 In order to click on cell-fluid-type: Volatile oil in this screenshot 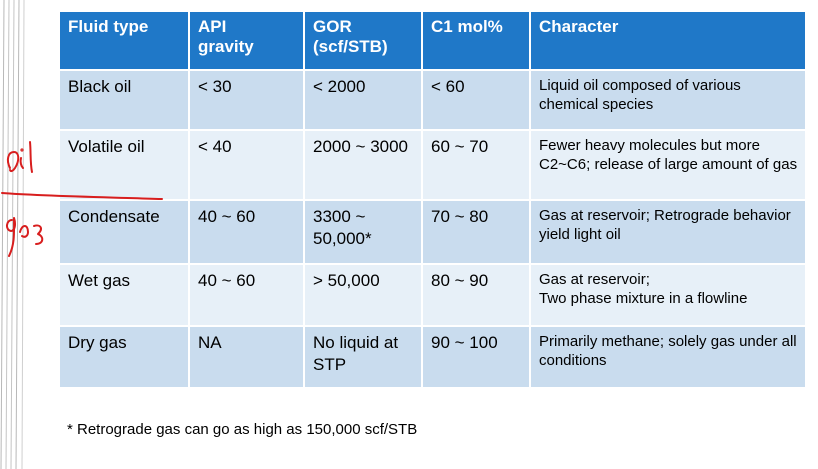, I will do `click(125, 165)`.